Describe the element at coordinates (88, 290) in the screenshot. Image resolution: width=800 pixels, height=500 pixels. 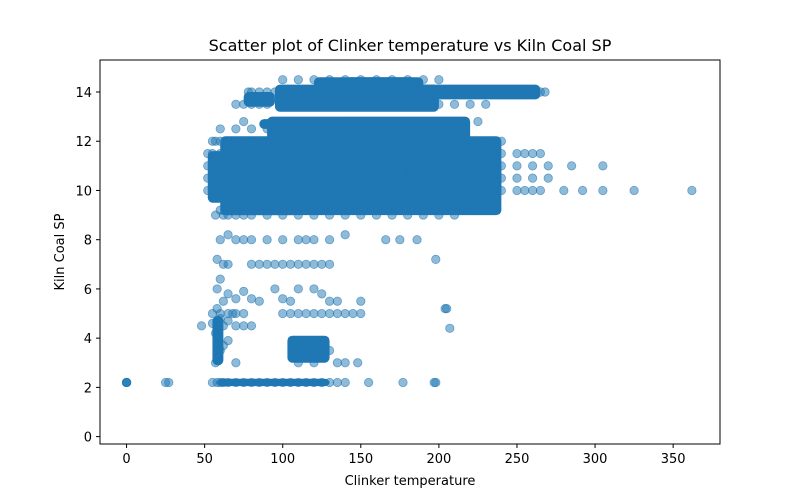
I see `y-tick-label: 6` at that location.